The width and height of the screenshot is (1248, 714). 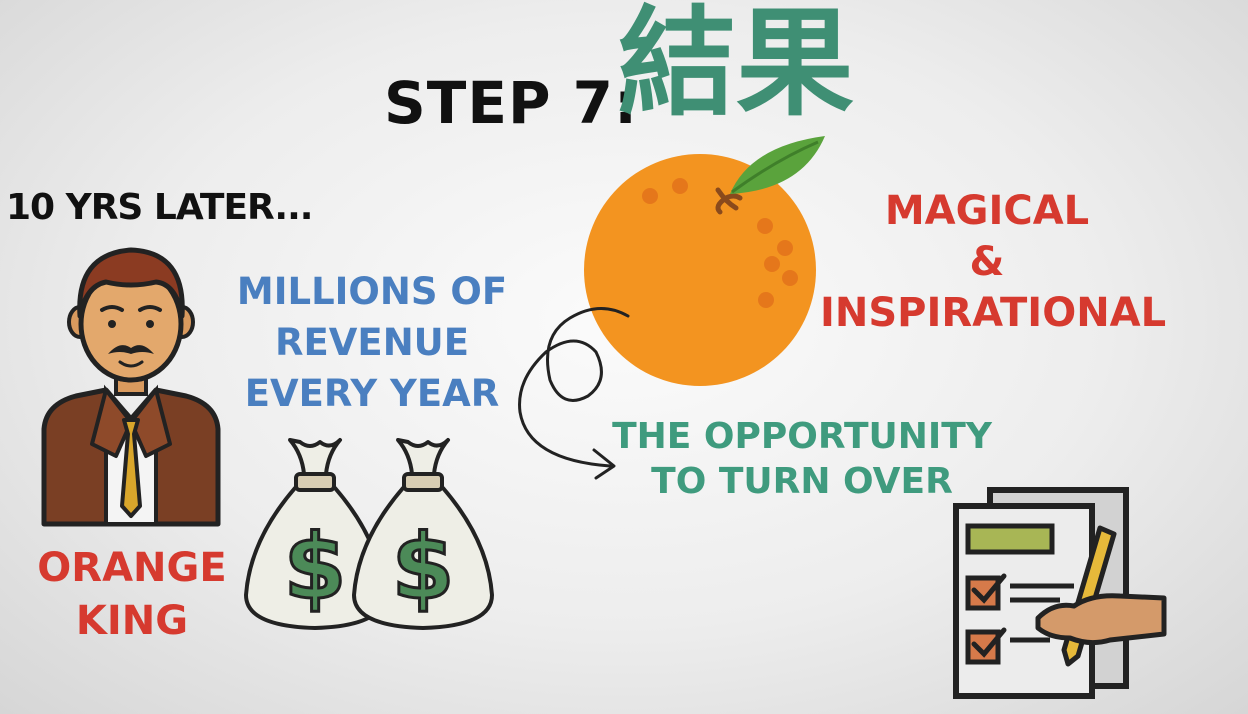 I want to click on revenue-line-3: EVERY YEAR, so click(x=372, y=393).